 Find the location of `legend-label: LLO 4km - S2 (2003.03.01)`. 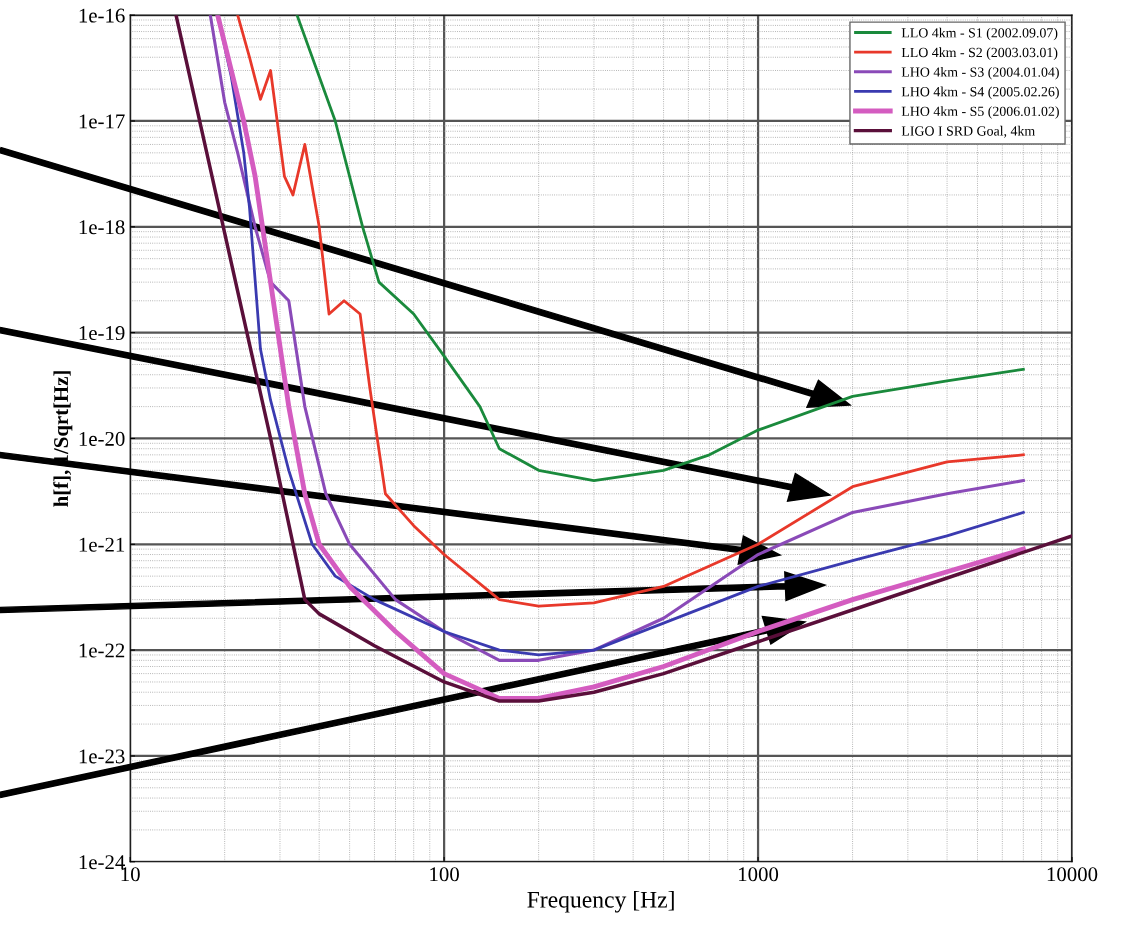

legend-label: LLO 4km - S2 (2003.03.01) is located at coordinates (979, 53).